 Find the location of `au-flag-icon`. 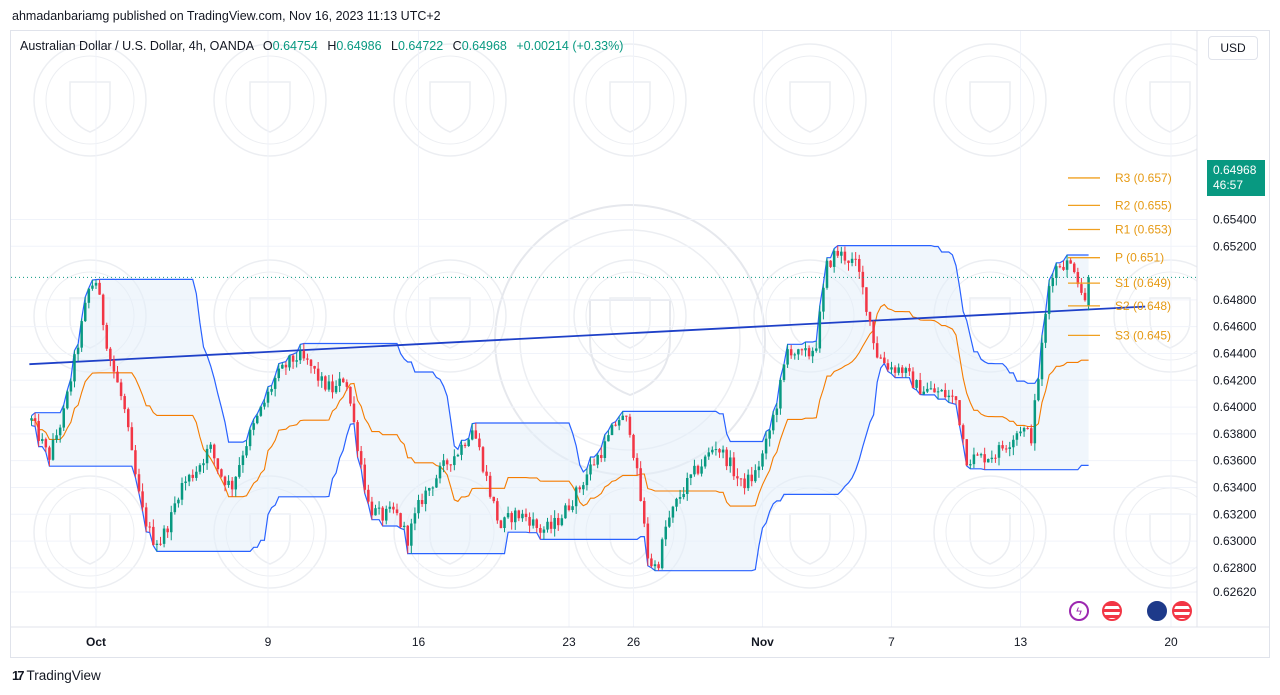

au-flag-icon is located at coordinates (1157, 611).